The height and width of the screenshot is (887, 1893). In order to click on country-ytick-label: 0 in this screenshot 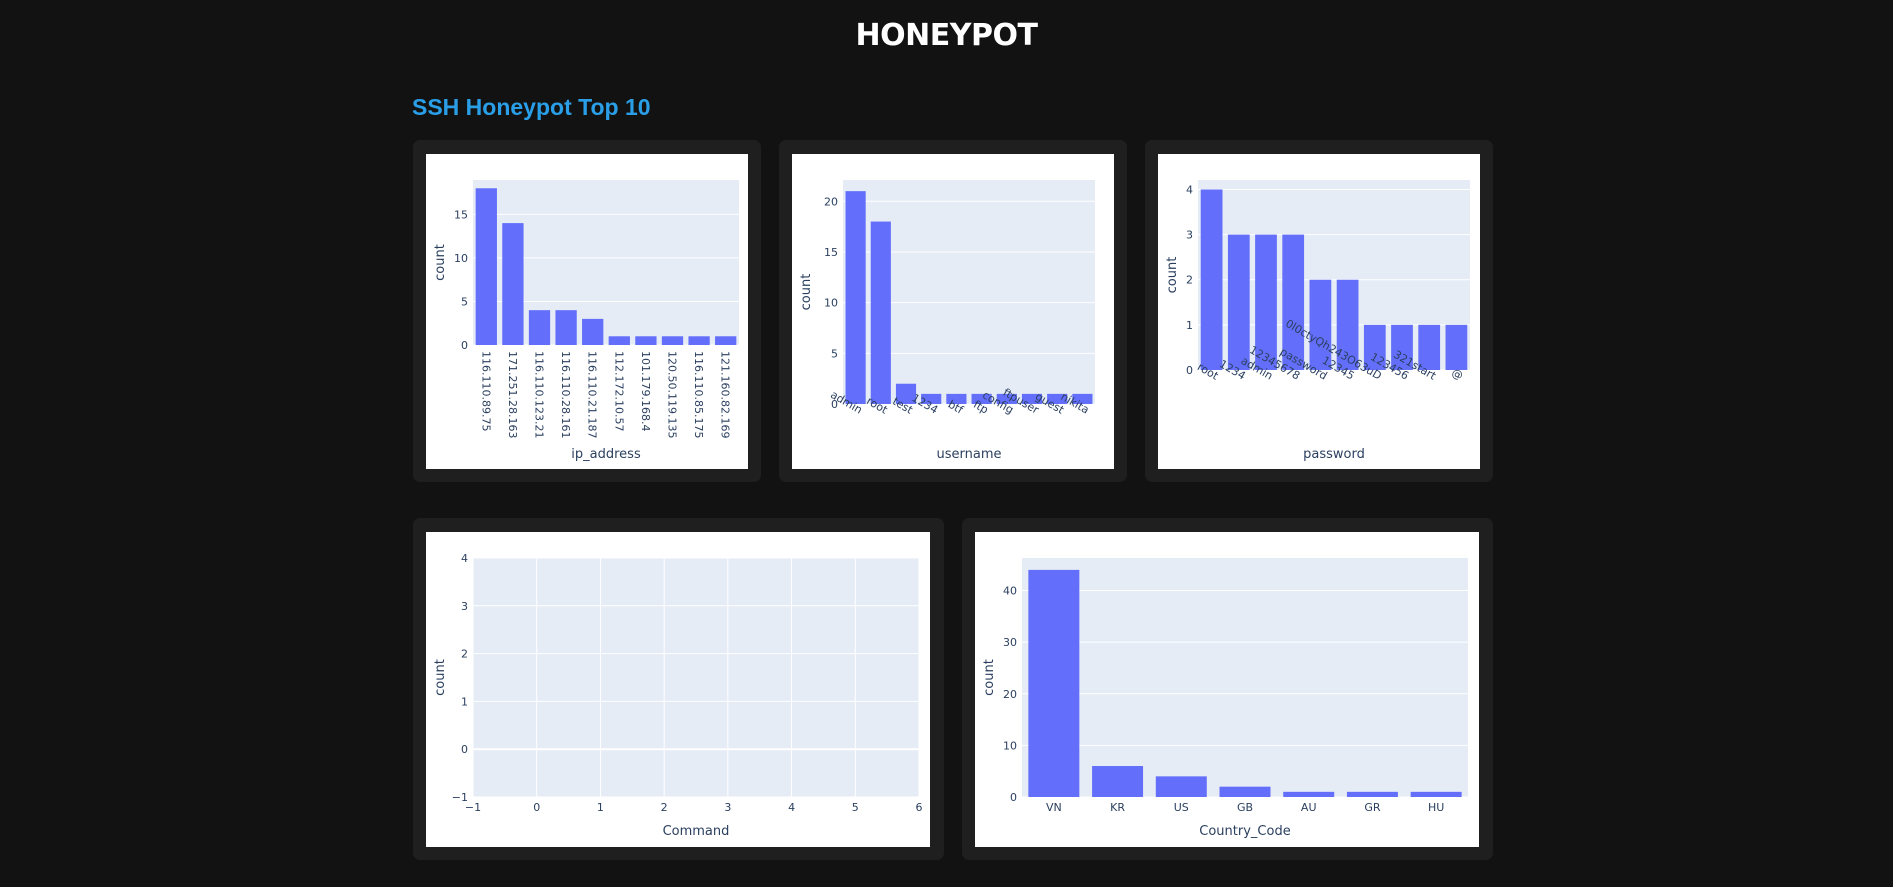, I will do `click(1013, 797)`.